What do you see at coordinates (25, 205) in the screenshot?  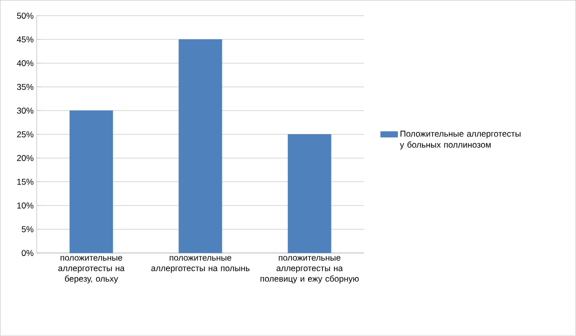 I see `y-tick-label: 10%` at bounding box center [25, 205].